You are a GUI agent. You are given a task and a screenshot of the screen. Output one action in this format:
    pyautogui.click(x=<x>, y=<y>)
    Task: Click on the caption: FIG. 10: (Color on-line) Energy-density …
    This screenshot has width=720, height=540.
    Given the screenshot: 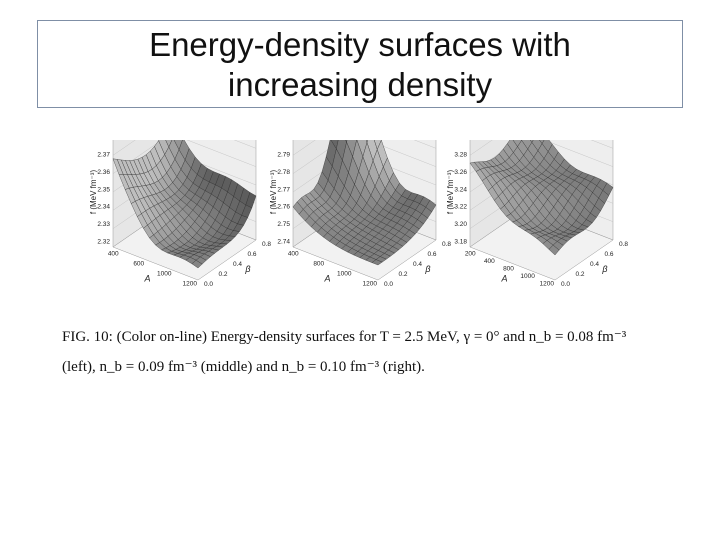 What is the action you would take?
    pyautogui.click(x=377, y=352)
    